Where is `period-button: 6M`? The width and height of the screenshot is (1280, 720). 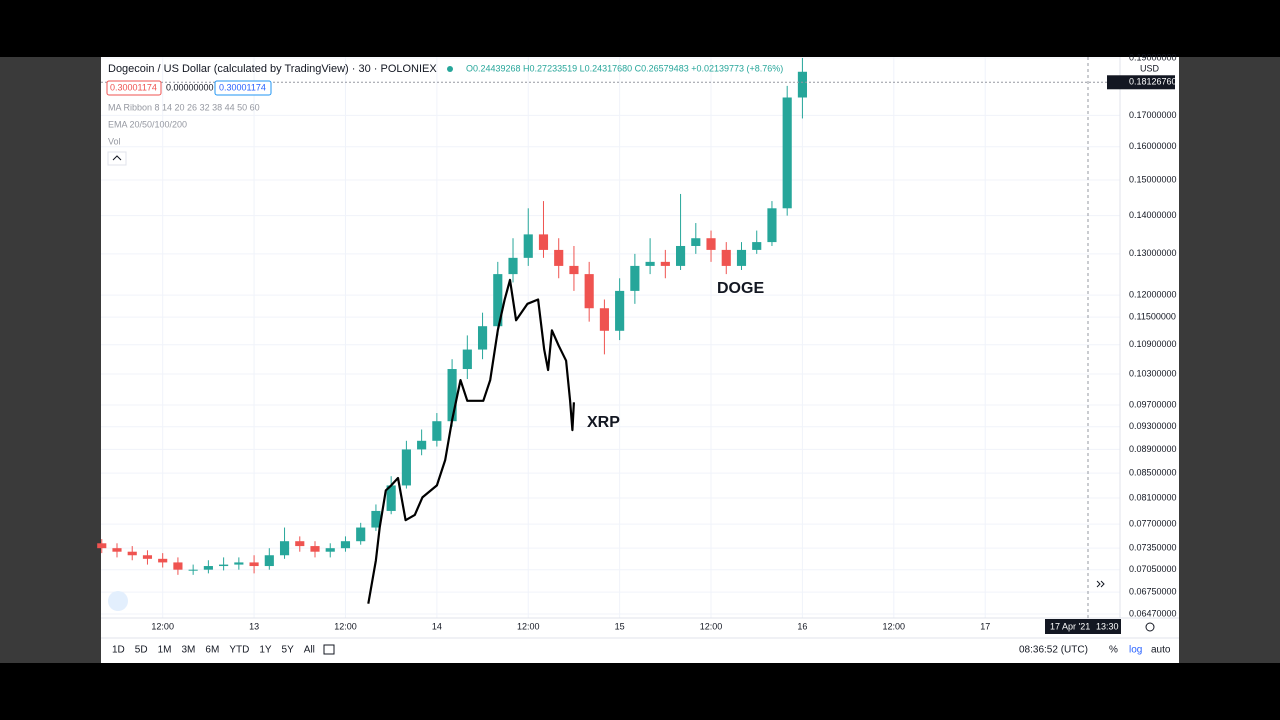 period-button: 6M is located at coordinates (212, 650).